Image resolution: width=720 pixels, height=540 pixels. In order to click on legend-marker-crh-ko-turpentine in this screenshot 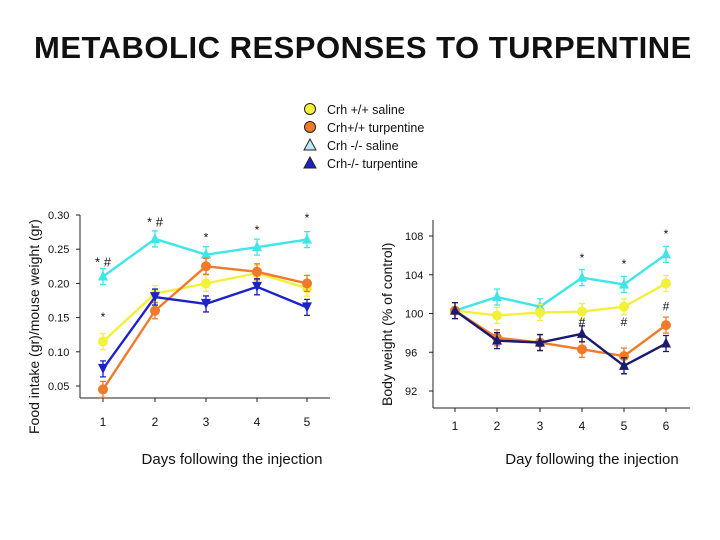, I will do `click(310, 162)`.